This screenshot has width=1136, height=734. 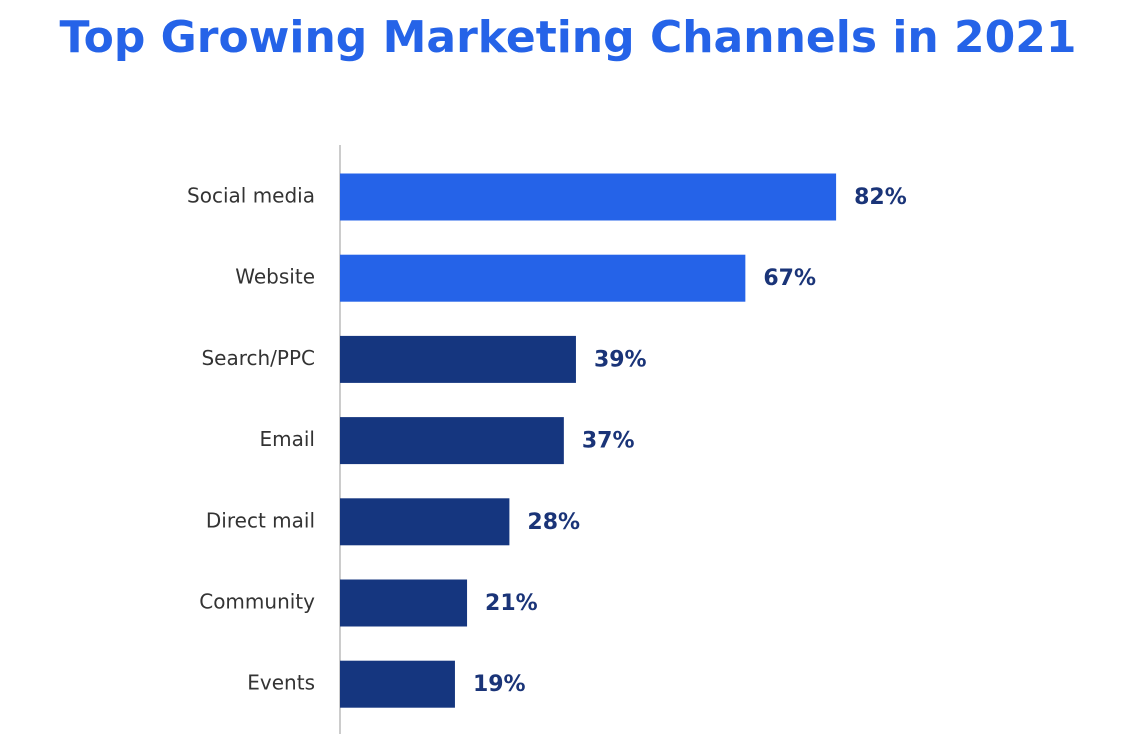 I want to click on data-label: 39%, so click(x=620, y=359).